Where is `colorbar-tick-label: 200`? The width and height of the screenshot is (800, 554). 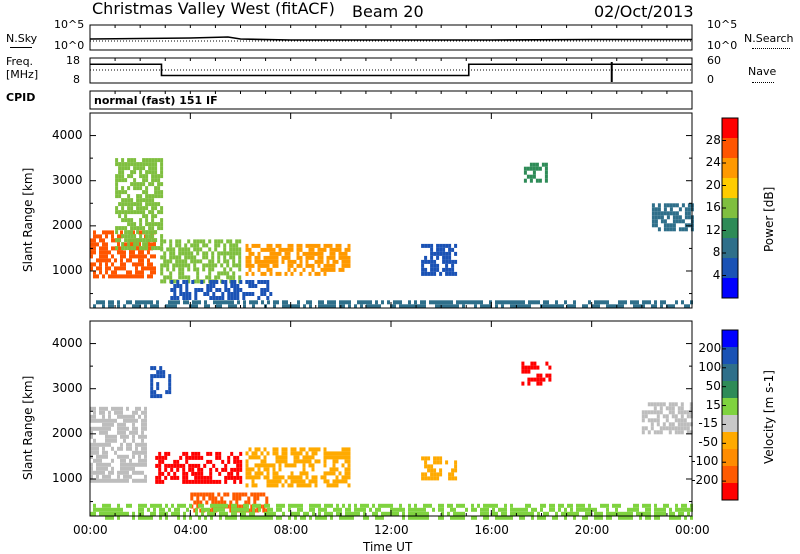
colorbar-tick-label: 200 is located at coordinates (710, 347).